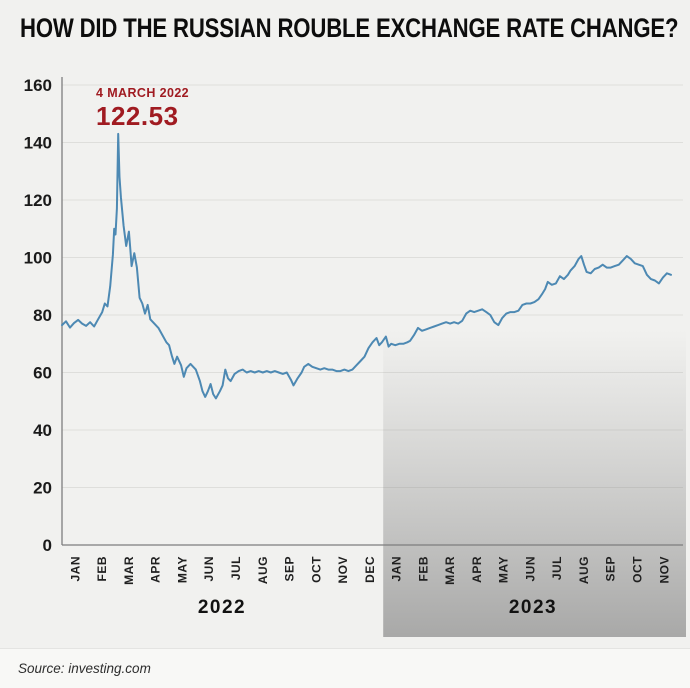 The width and height of the screenshot is (690, 688). I want to click on y-axis-tick-label: 40, so click(42, 430).